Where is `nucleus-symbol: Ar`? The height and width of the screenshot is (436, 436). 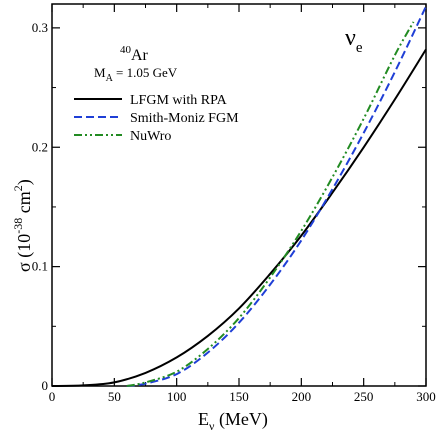
nucleus-symbol: Ar is located at coordinates (140, 55).